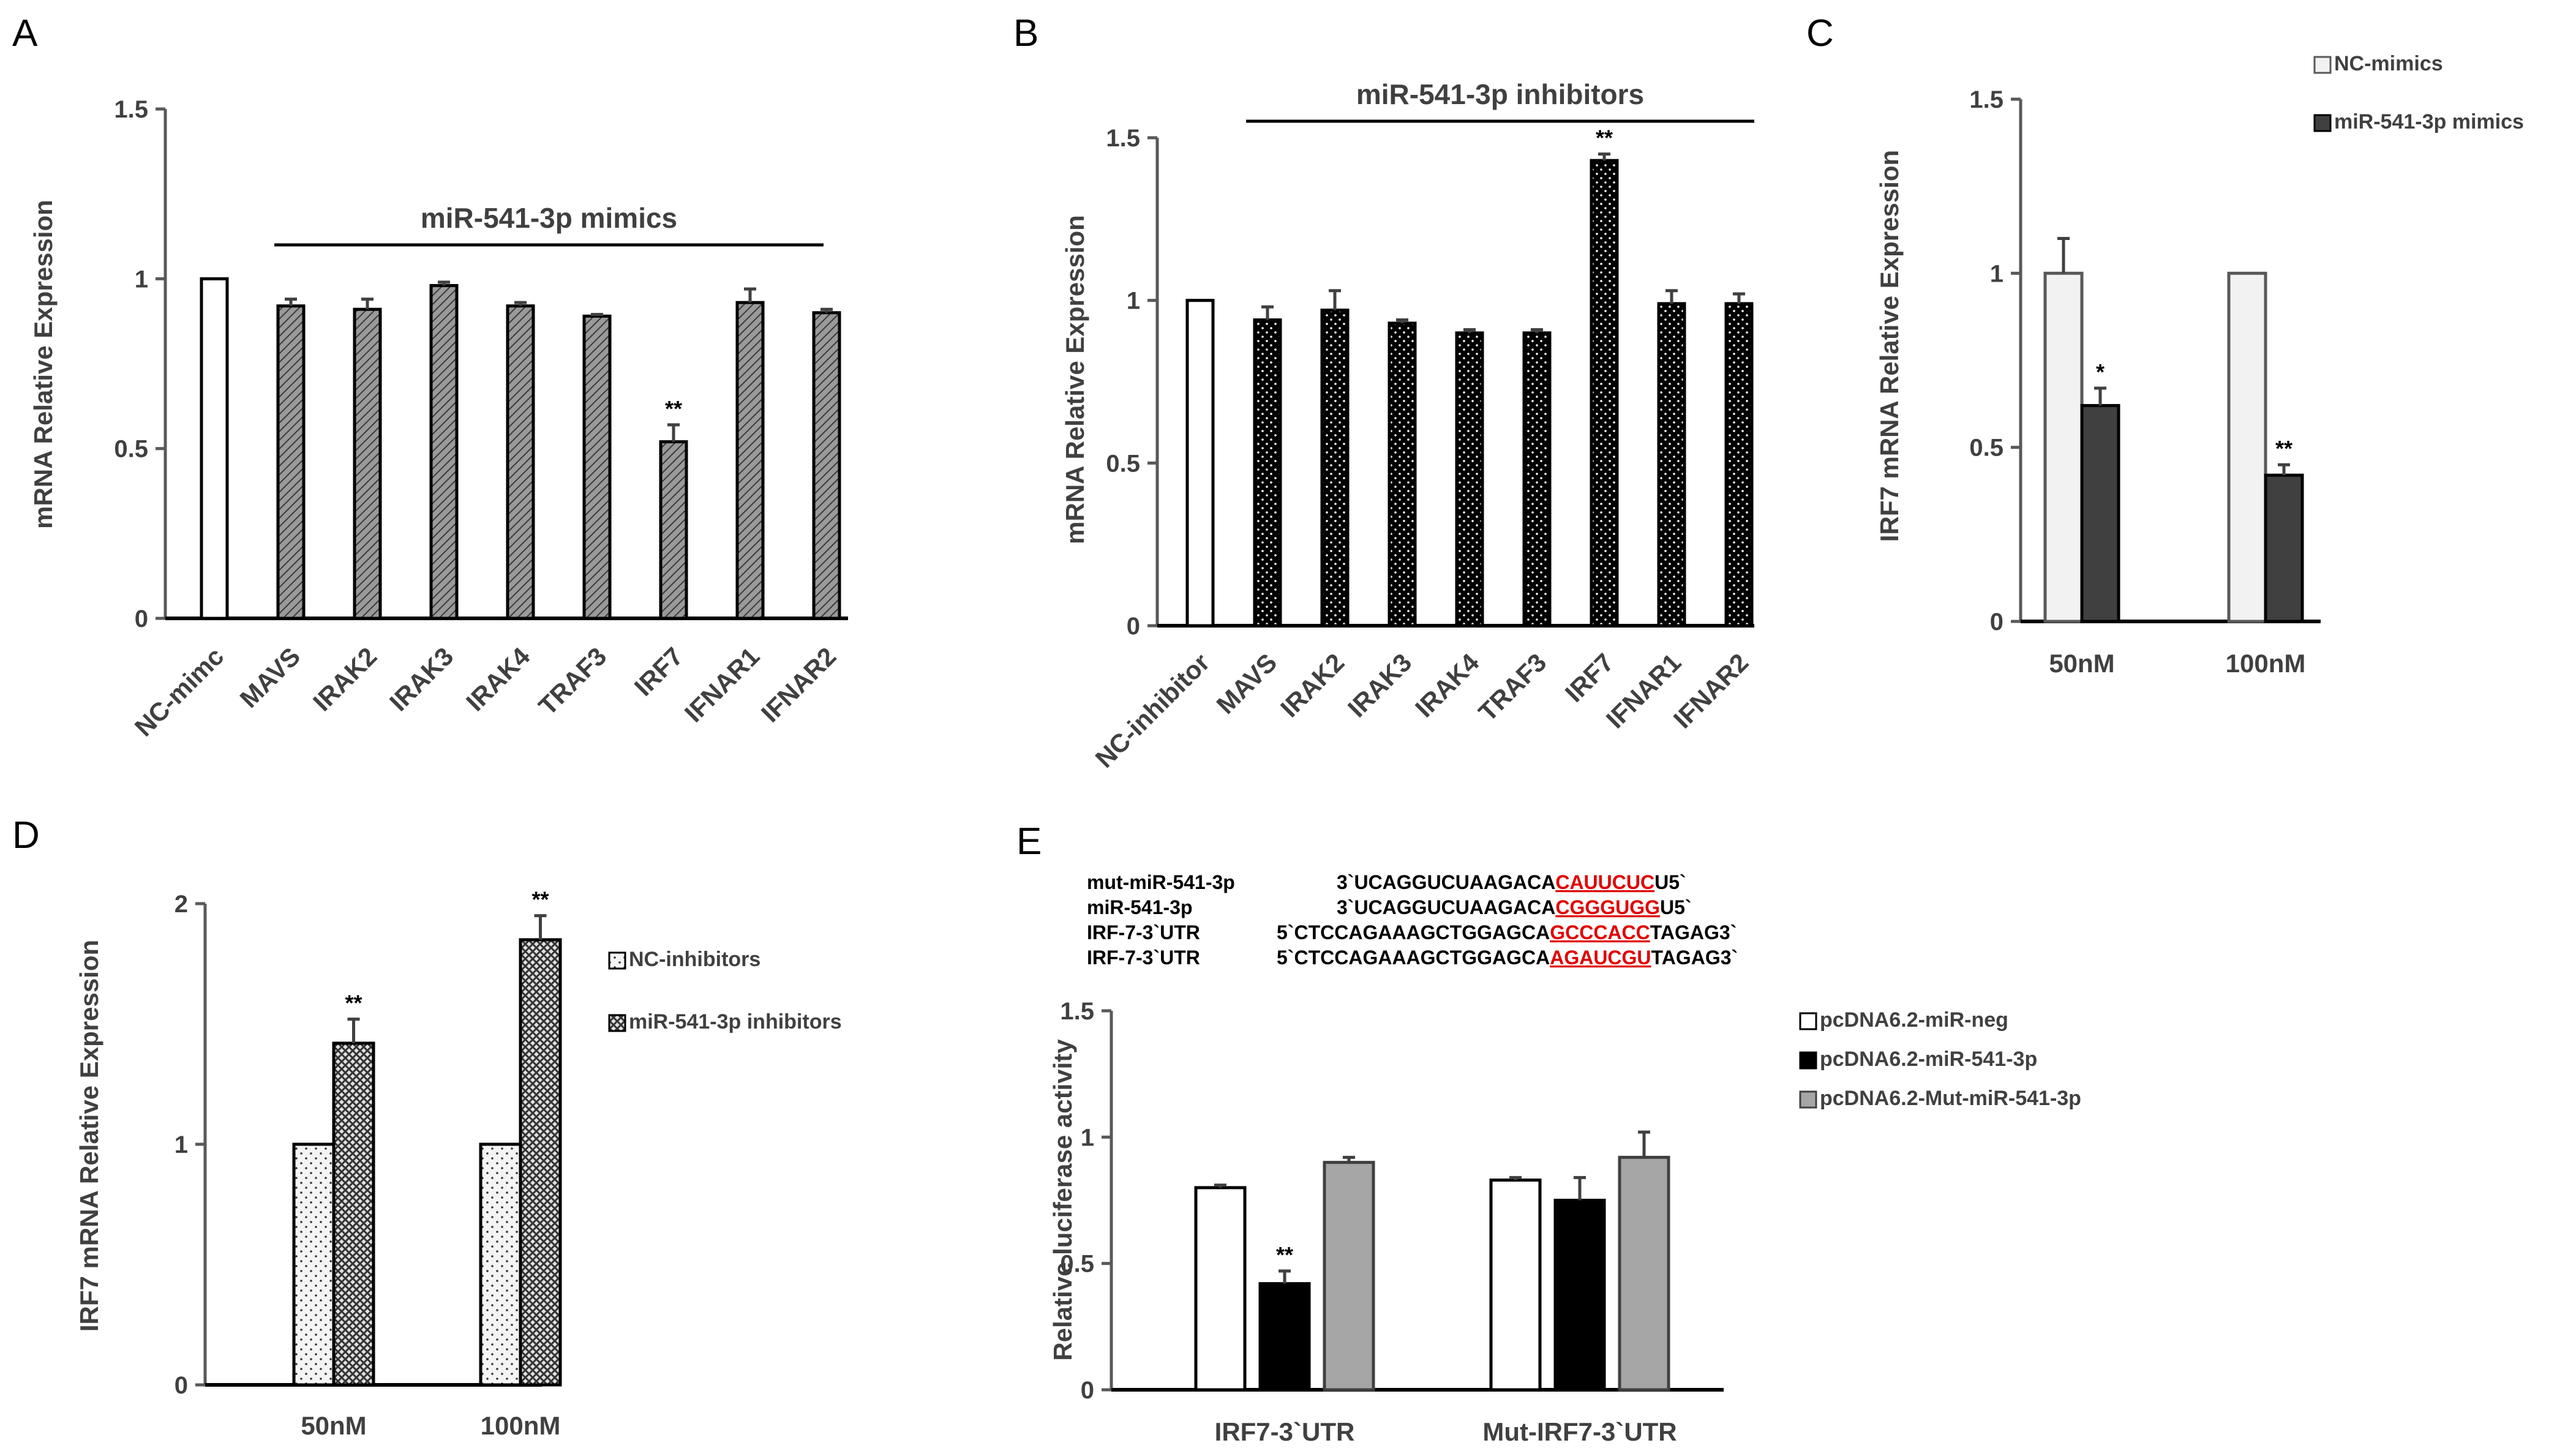 The image size is (2576, 1451). I want to click on legend-label: miR-541-3p mimics, so click(2429, 121).